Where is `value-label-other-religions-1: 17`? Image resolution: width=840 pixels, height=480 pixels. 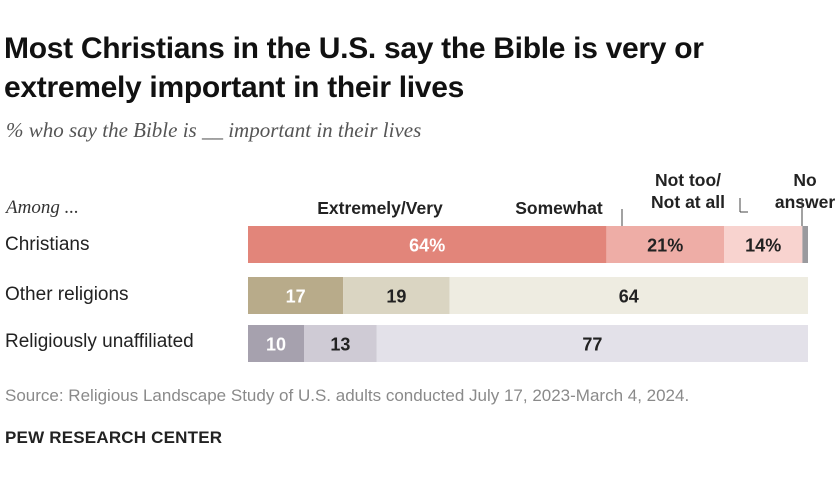
value-label-other-religions-1: 17 is located at coordinates (296, 297).